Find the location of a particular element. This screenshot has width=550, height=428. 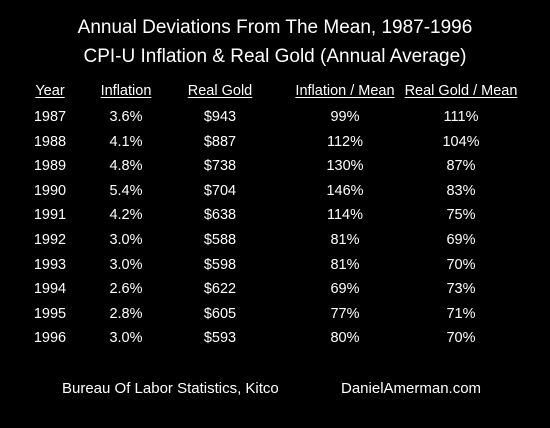

cell-real-gold: $622 is located at coordinates (220, 289).